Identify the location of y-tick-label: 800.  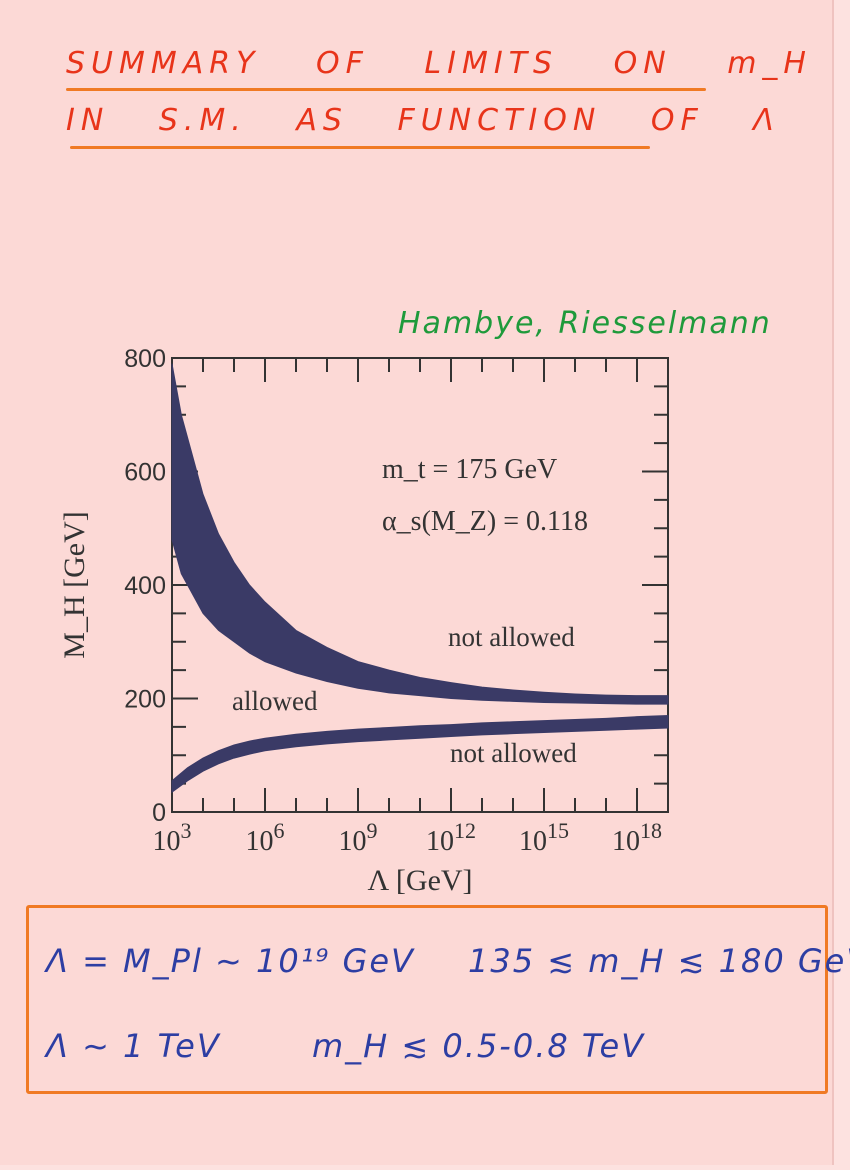
(145, 359).